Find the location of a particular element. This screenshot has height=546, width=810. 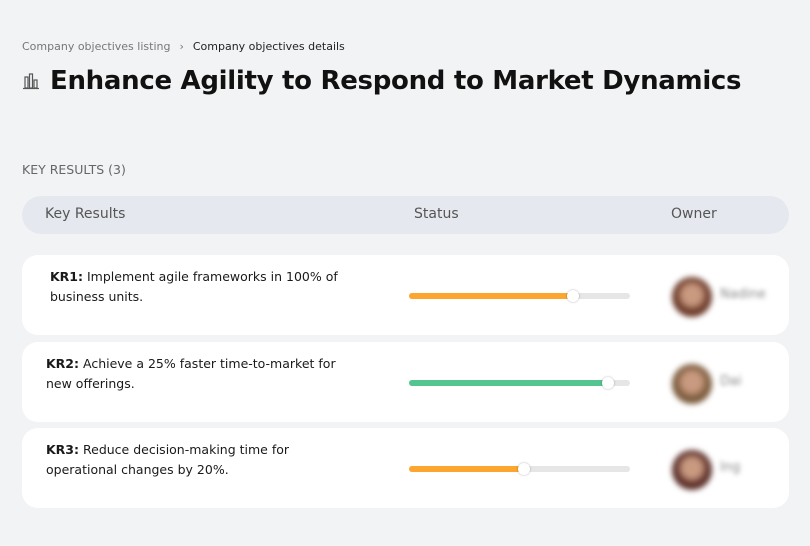

key-results-section-label: KEY RESULTS (3) is located at coordinates (74, 169).